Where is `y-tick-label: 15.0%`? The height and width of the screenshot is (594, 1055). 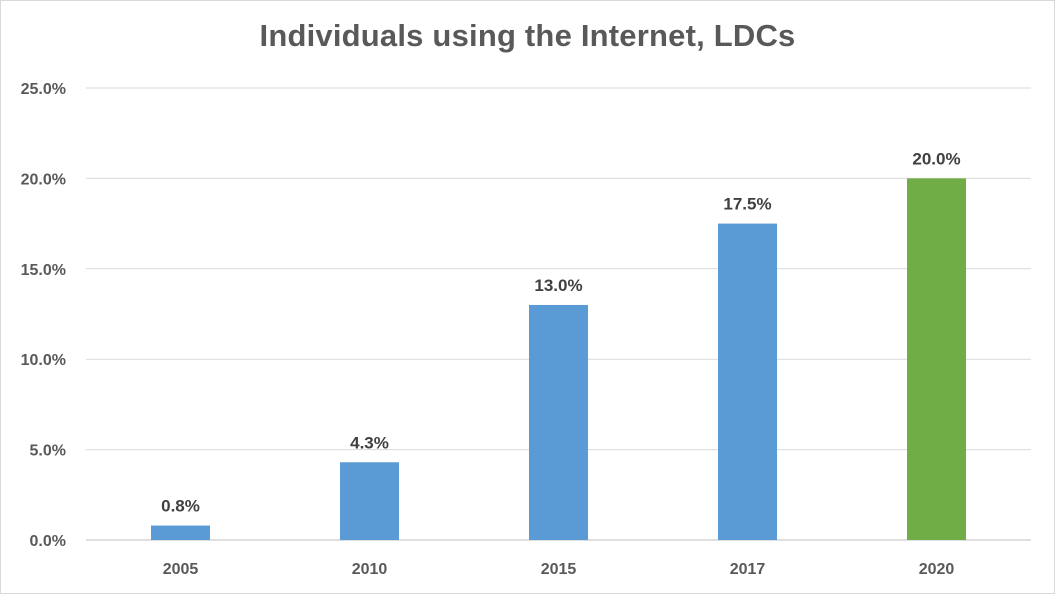
y-tick-label: 15.0% is located at coordinates (43, 270).